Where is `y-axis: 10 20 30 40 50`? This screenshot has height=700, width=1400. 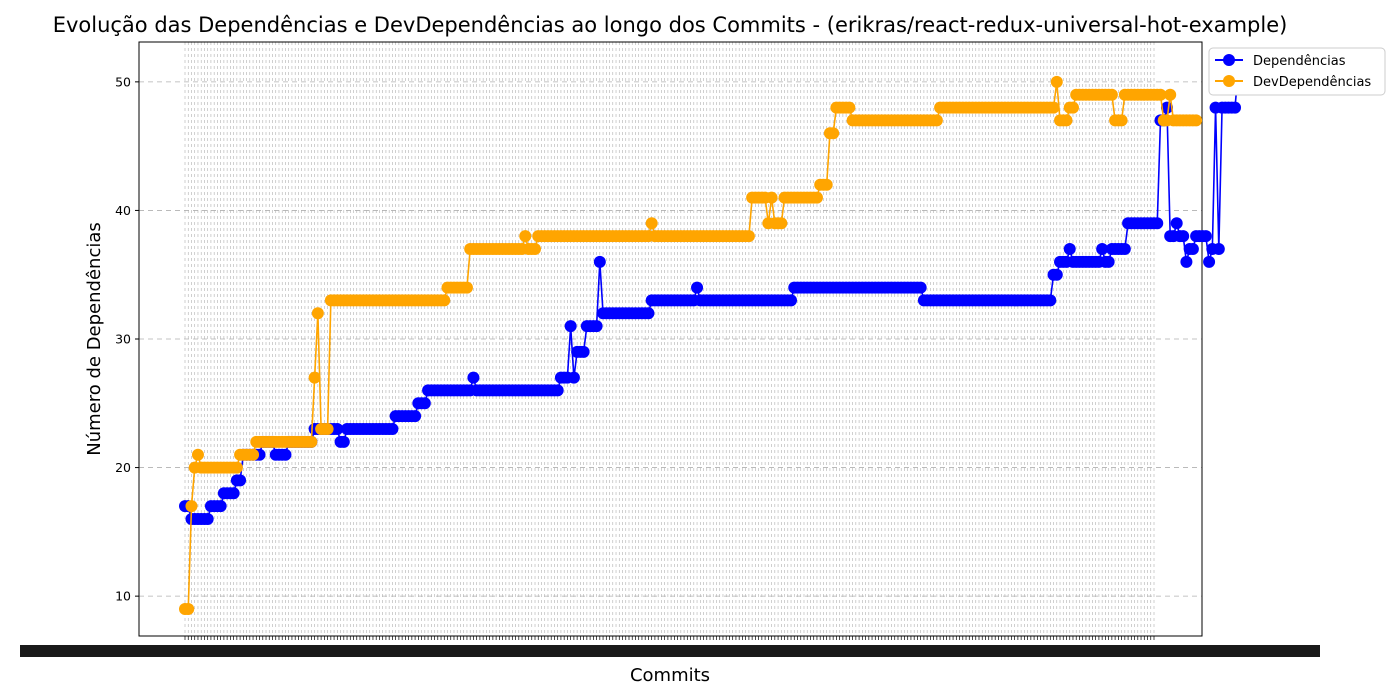 y-axis: 10 20 30 40 50 is located at coordinates (127, 339).